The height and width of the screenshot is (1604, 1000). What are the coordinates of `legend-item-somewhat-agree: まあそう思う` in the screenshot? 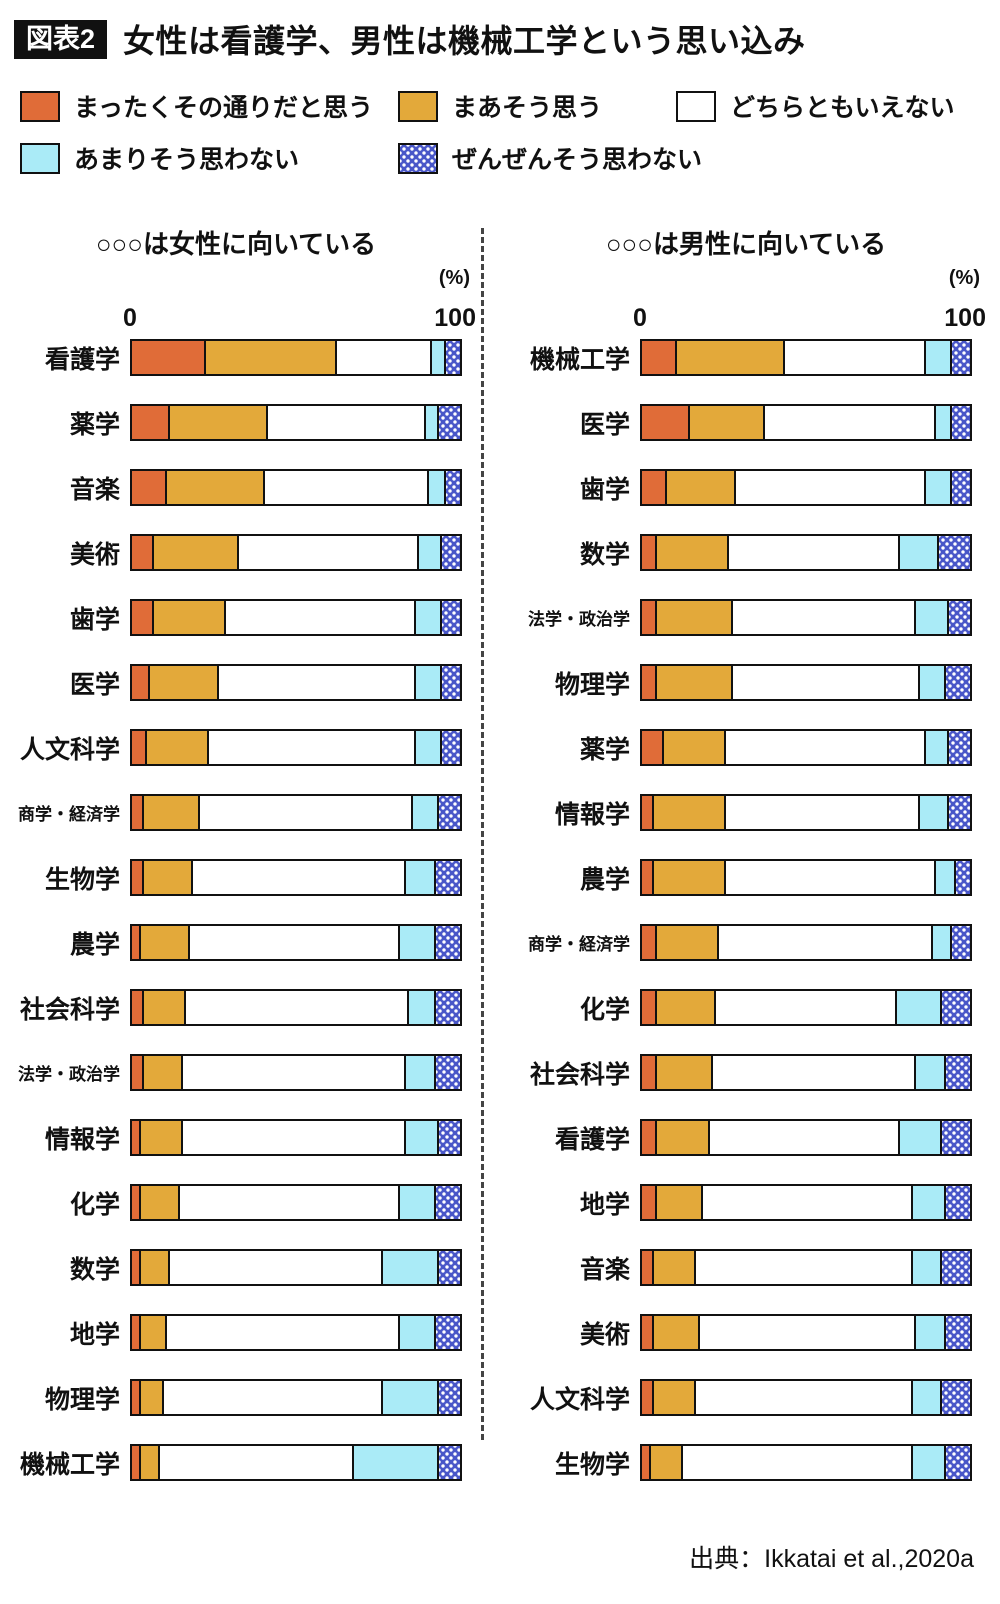 It's located at (537, 106).